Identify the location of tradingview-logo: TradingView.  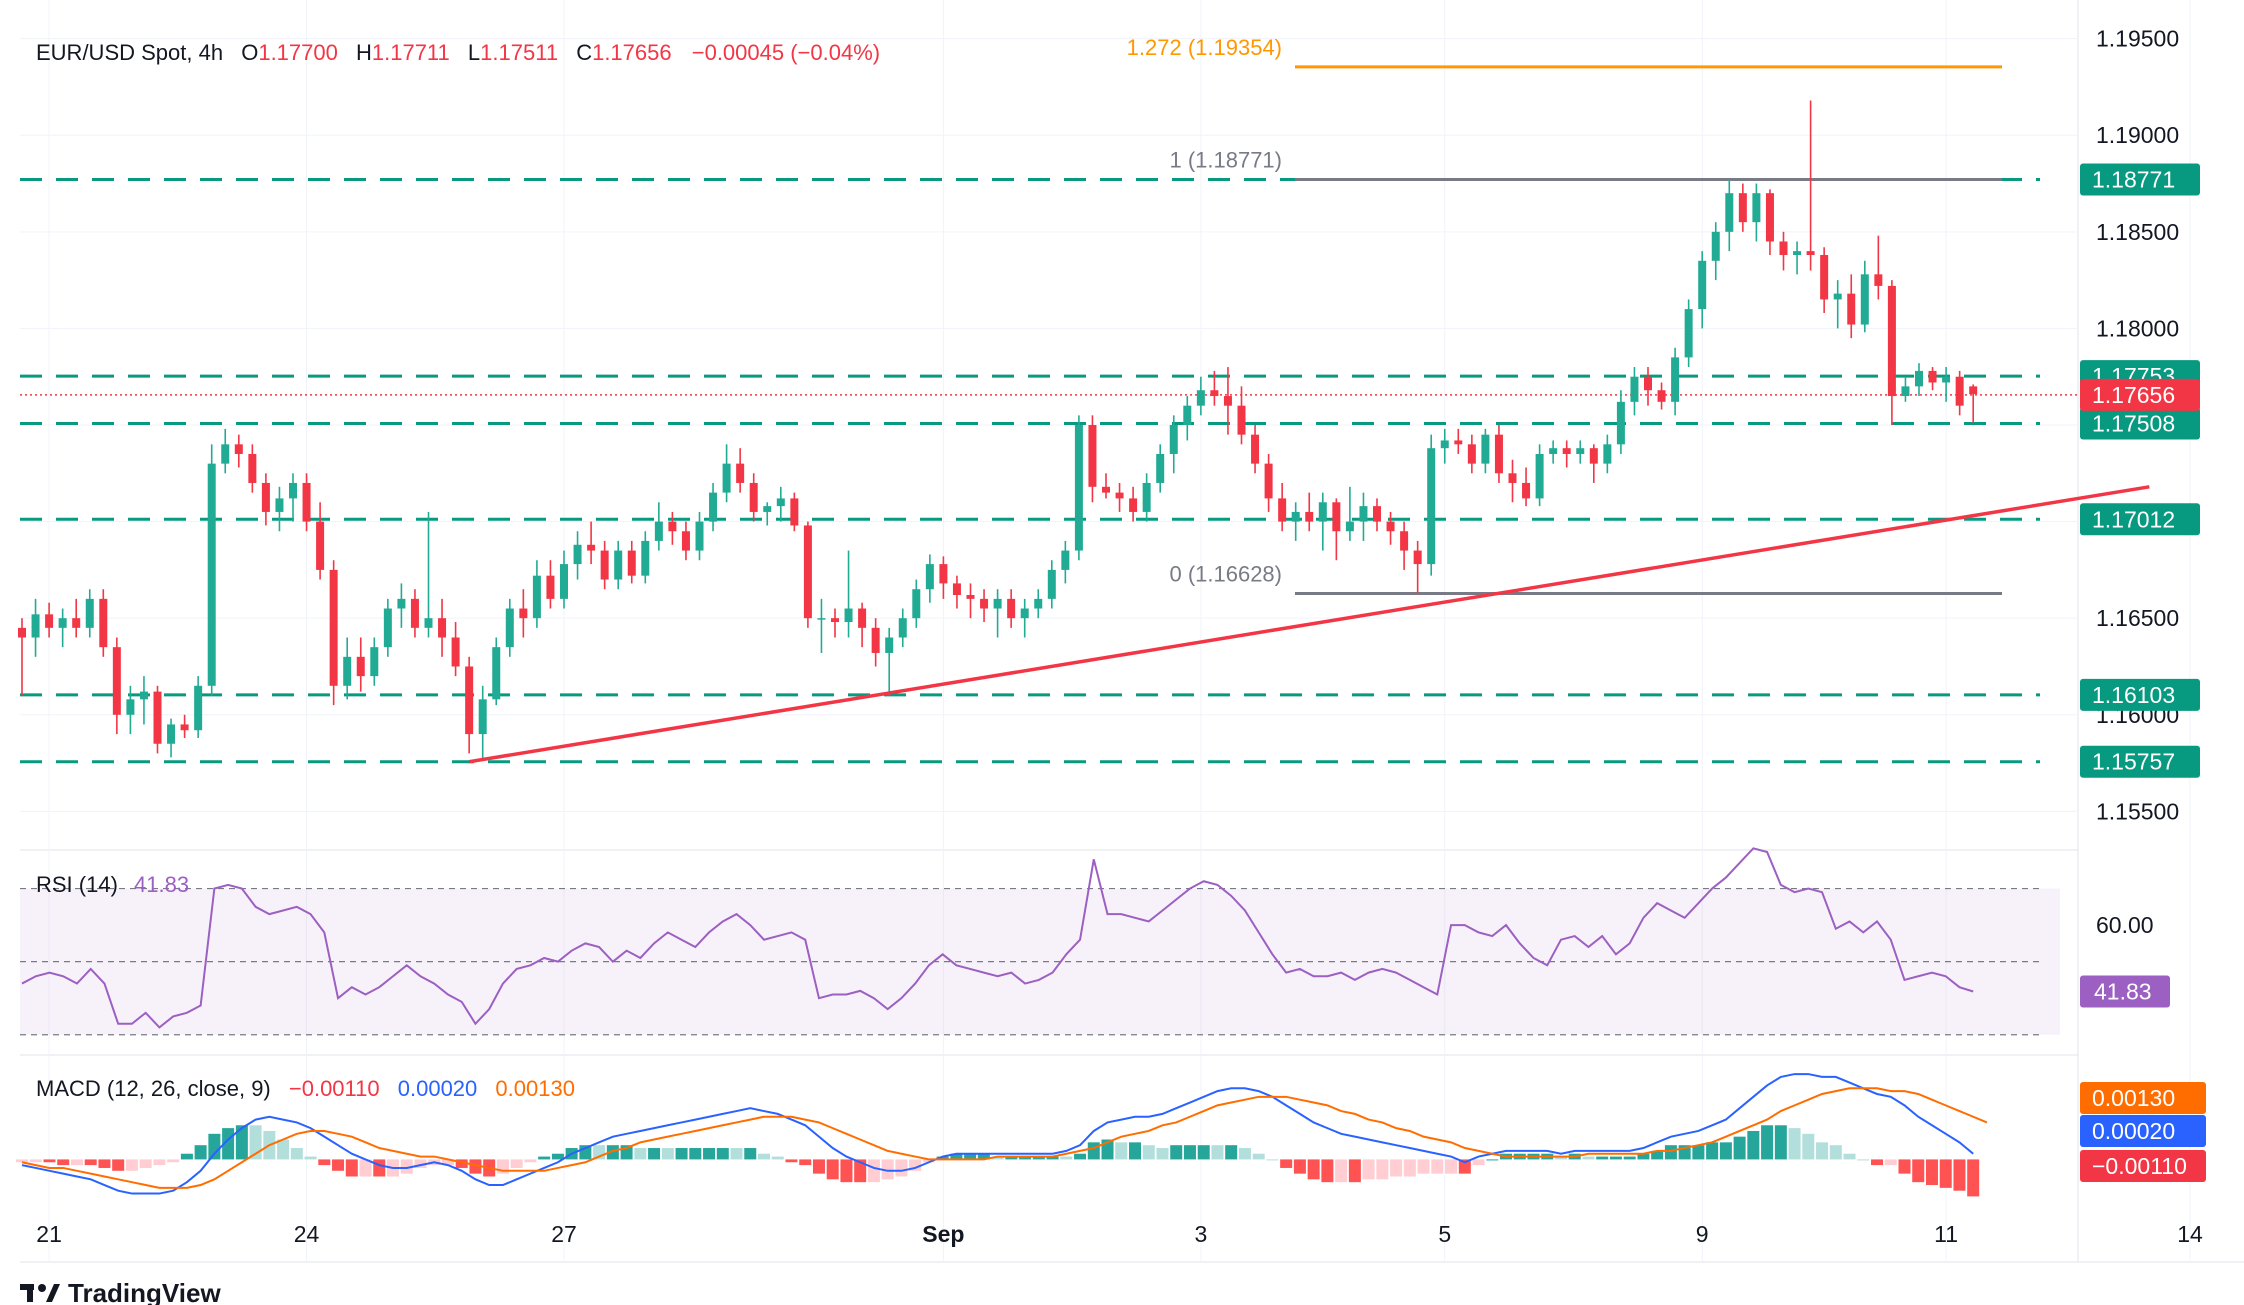
(120, 1291).